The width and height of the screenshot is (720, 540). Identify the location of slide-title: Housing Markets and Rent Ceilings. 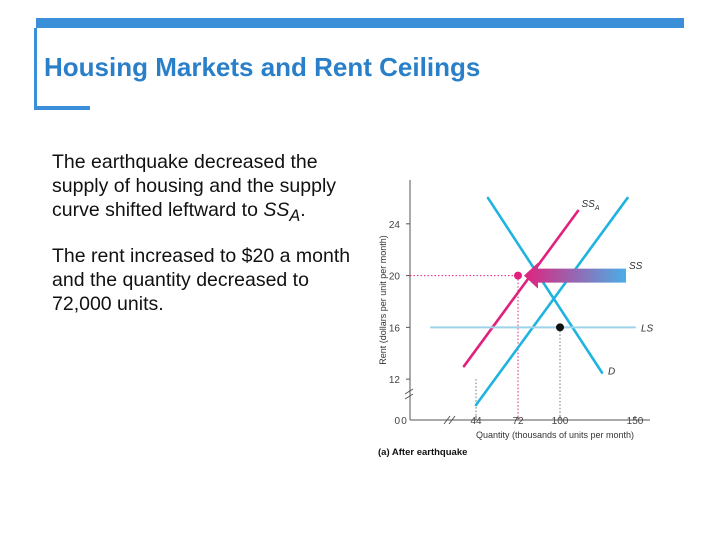
(262, 67).